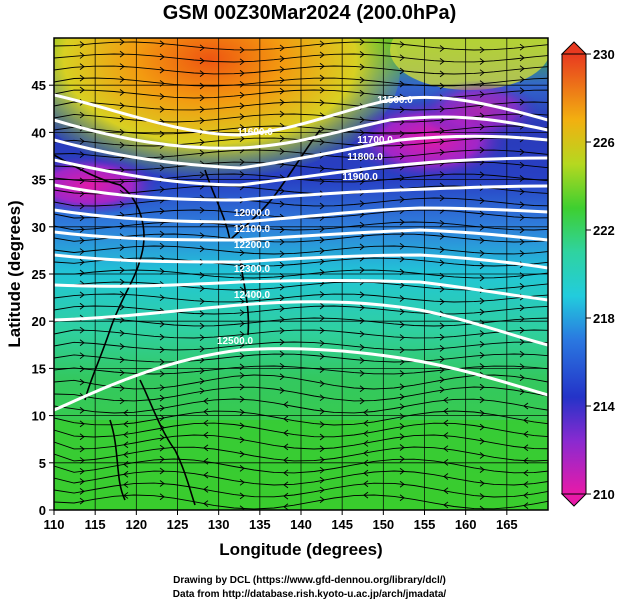 This screenshot has height=605, width=619. Describe the element at coordinates (395, 100) in the screenshot. I see `contour-label: 11500.0` at that location.